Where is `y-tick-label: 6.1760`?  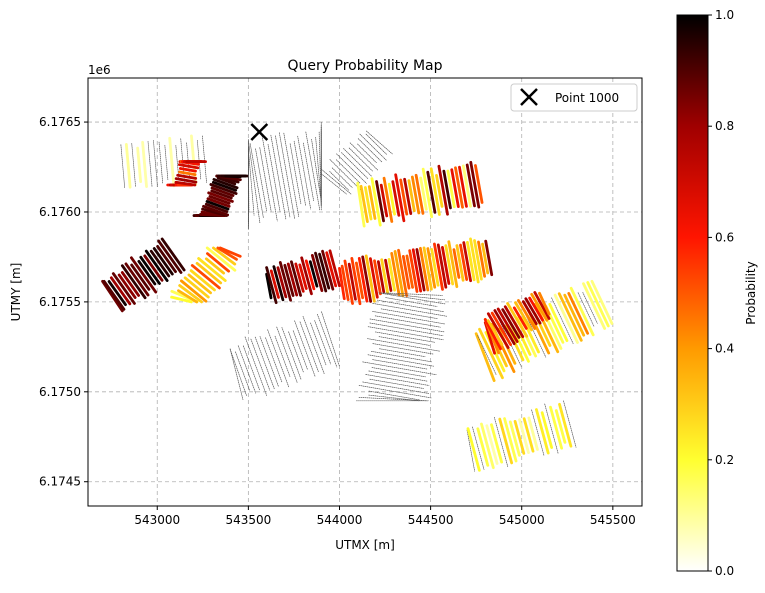 y-tick-label: 6.1760 is located at coordinates (60, 212).